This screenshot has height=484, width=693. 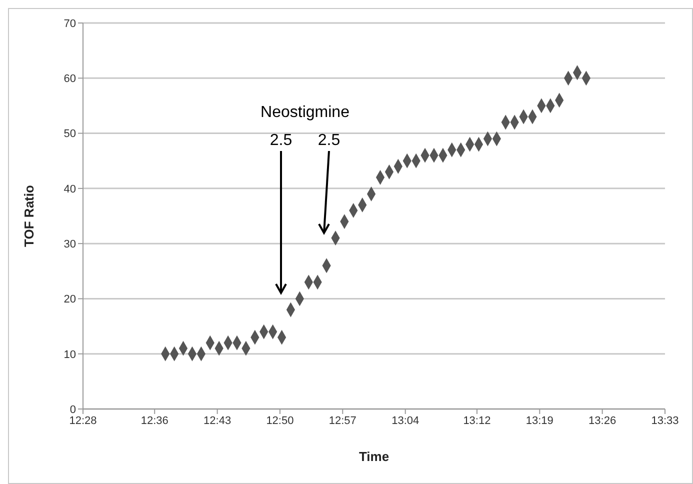 I want to click on annotation: Neostigmine, so click(x=305, y=112).